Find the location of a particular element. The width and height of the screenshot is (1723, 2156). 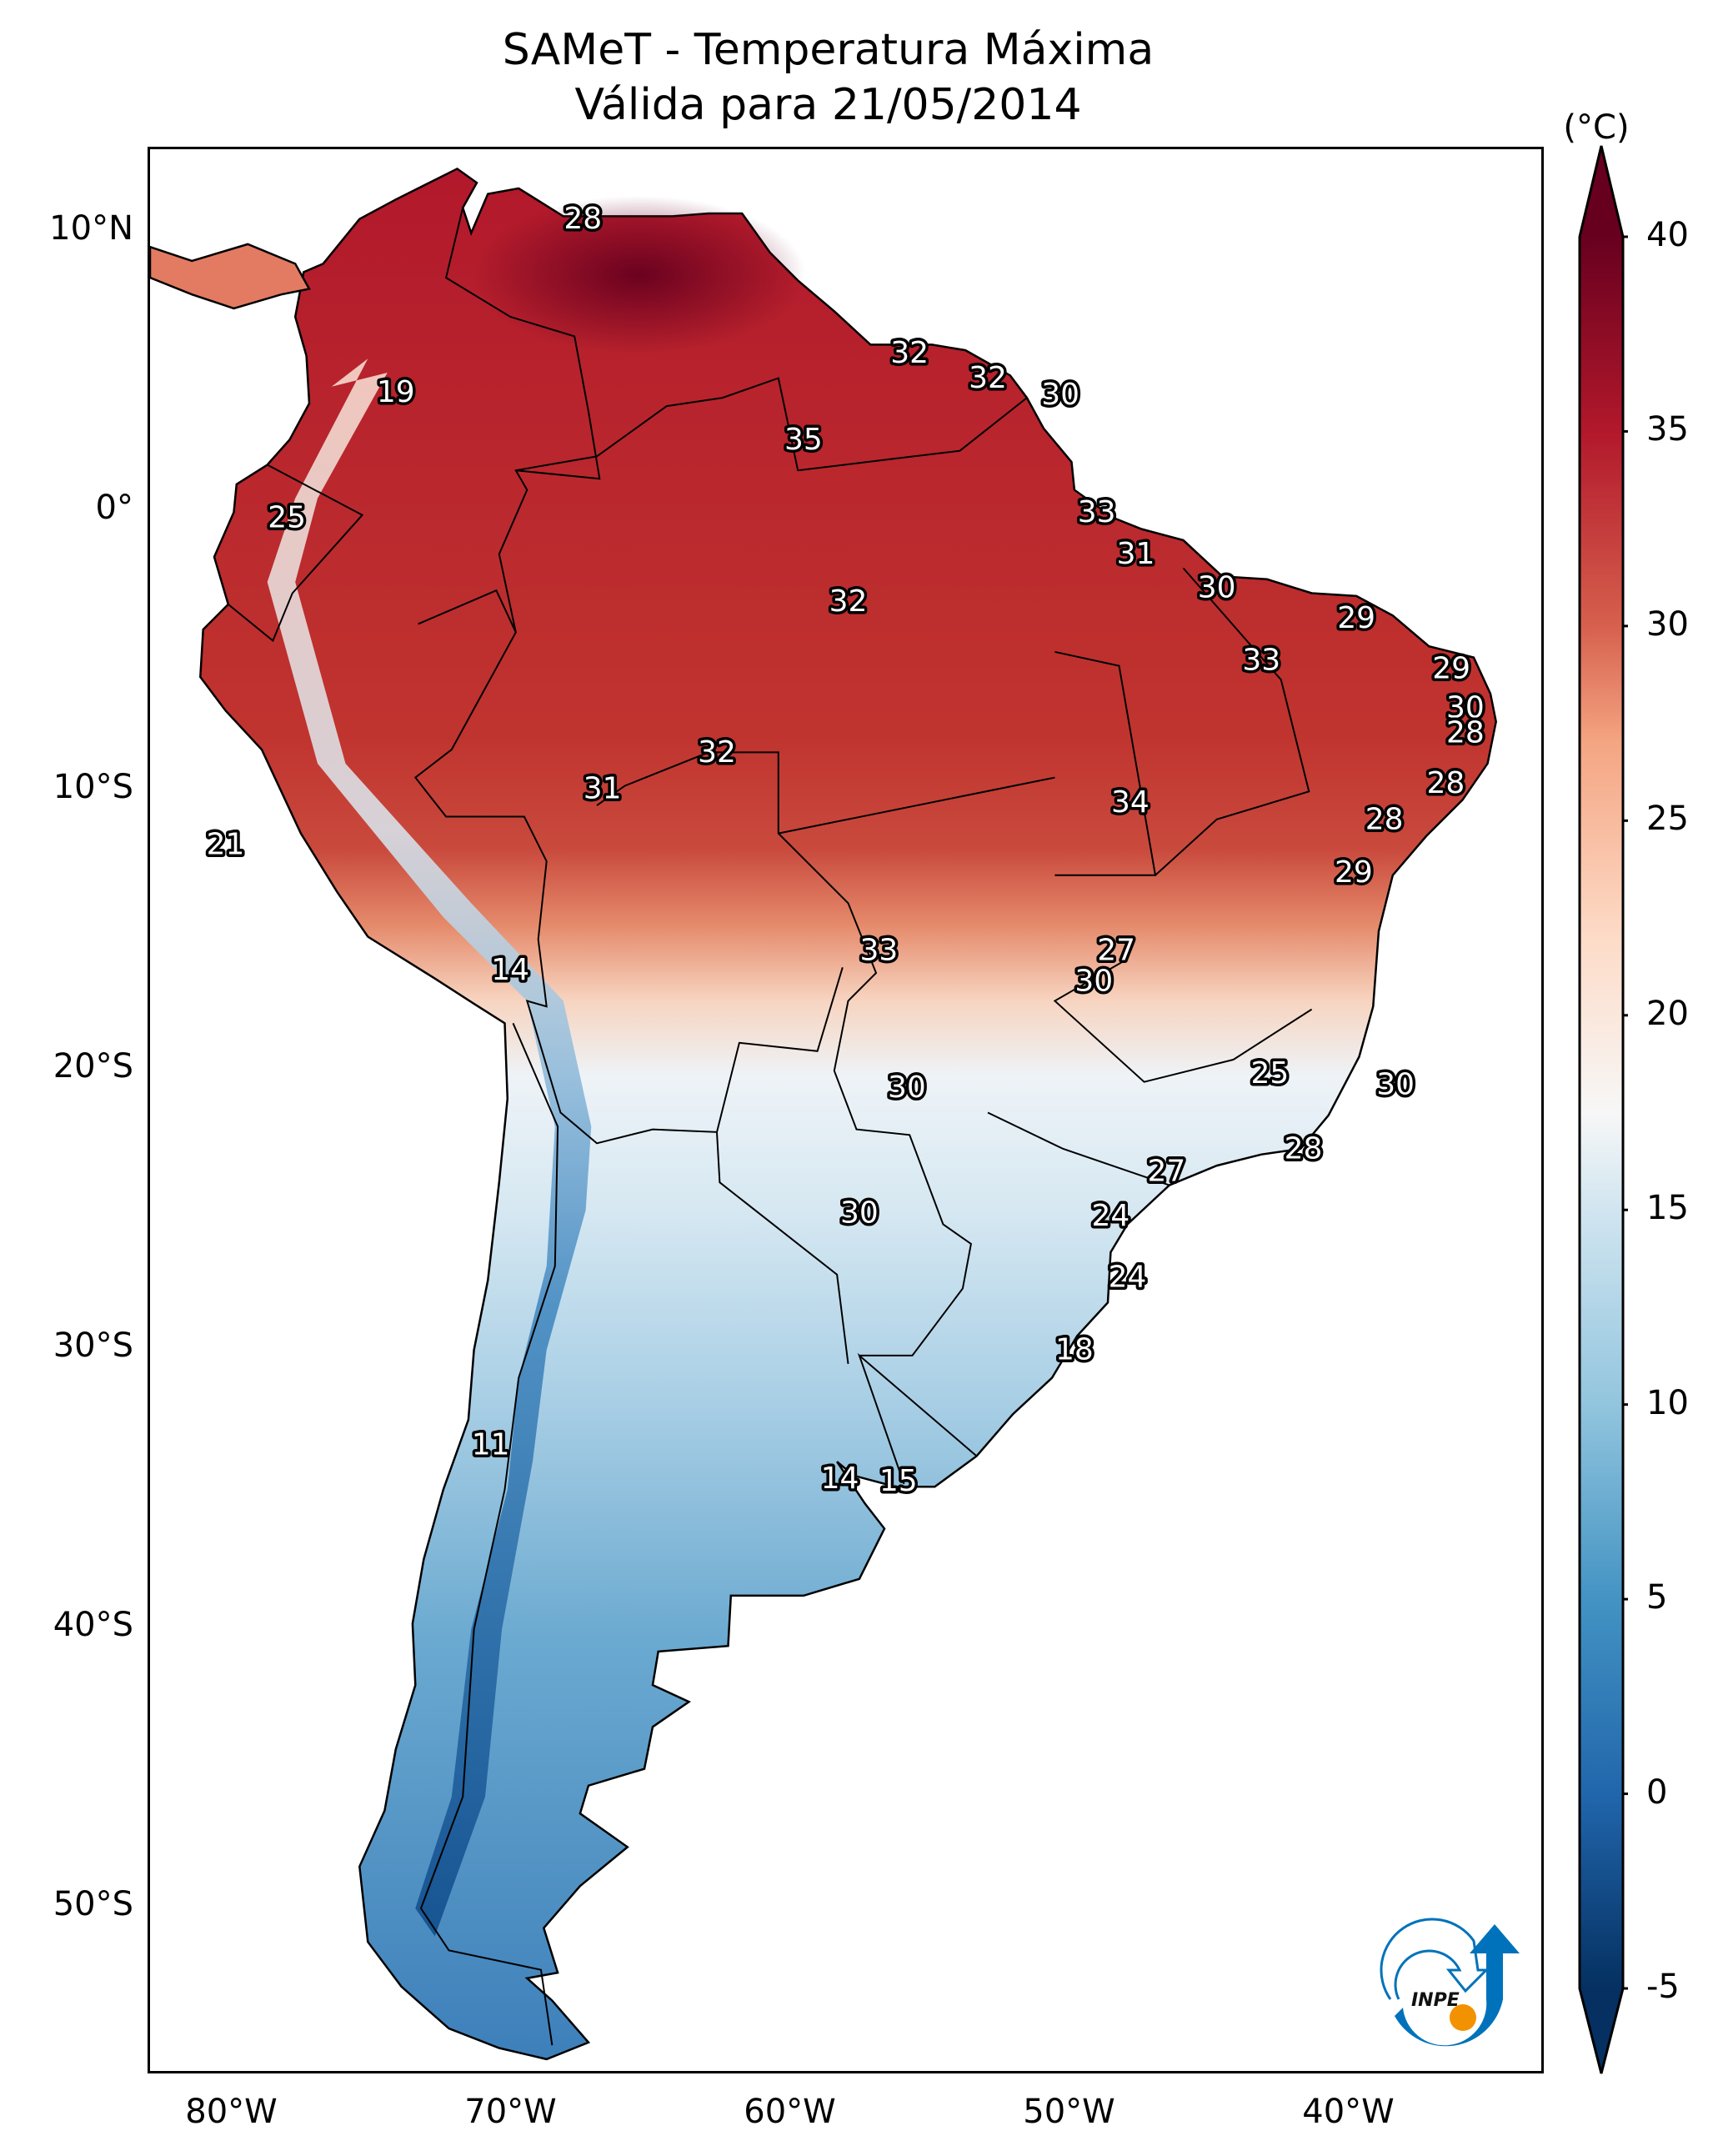

logo-arrow-icon is located at coordinates (1457, 1986).